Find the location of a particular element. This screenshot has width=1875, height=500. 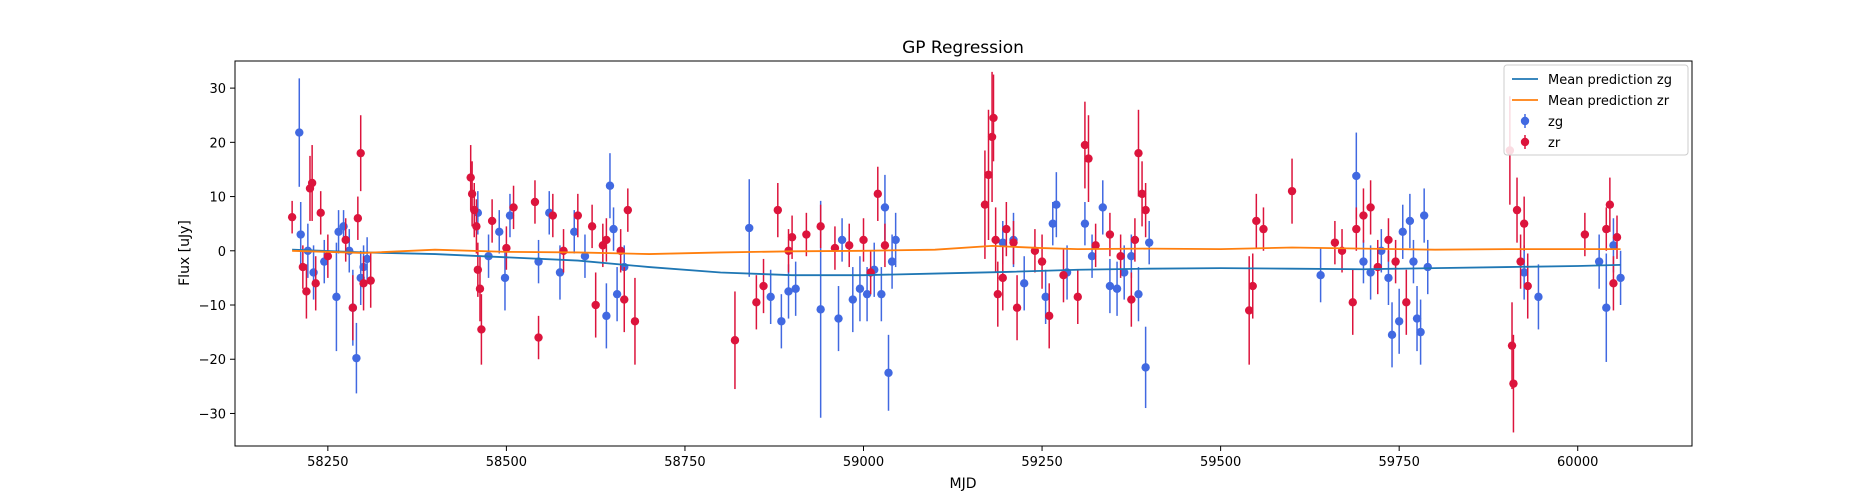

y-tick-label: 20 is located at coordinates (217, 143).